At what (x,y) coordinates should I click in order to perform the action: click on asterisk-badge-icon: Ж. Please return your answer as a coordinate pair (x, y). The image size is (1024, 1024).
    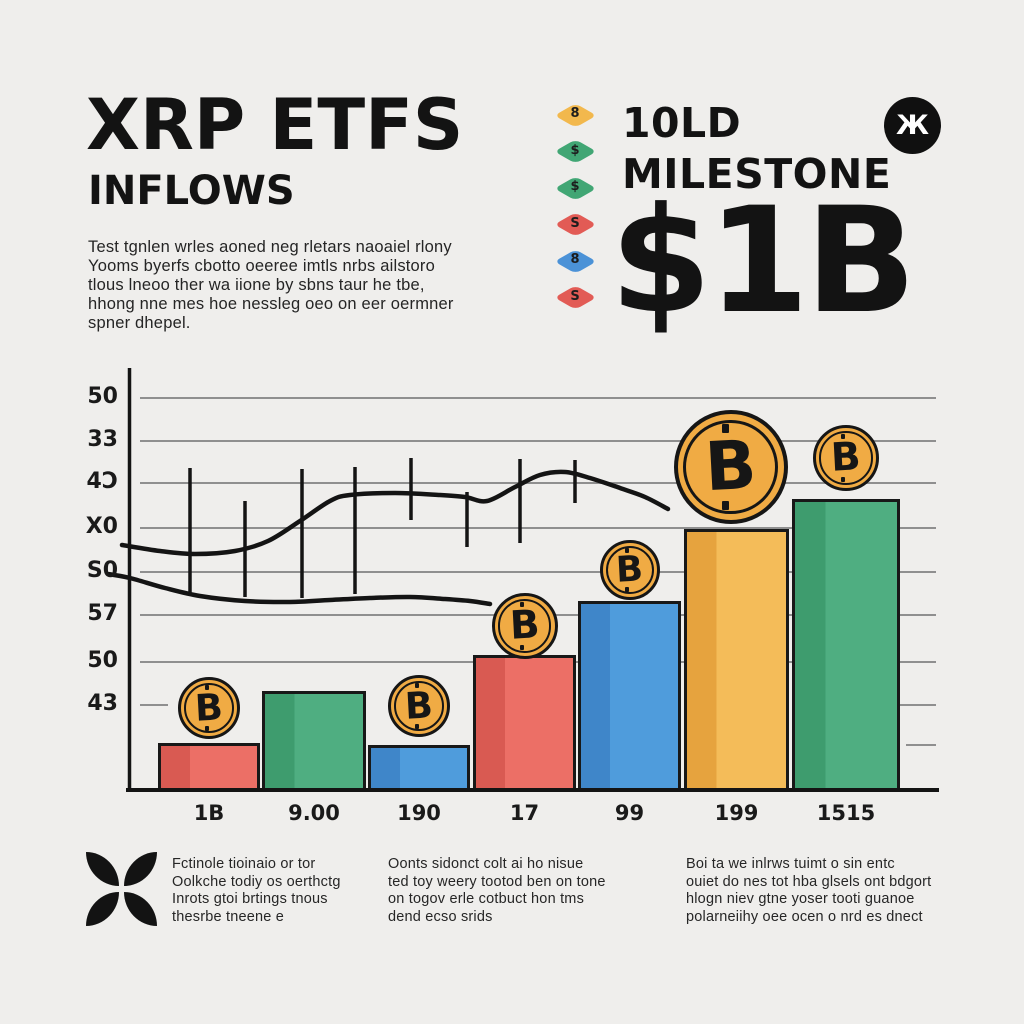
    Looking at the image, I should click on (912, 125).